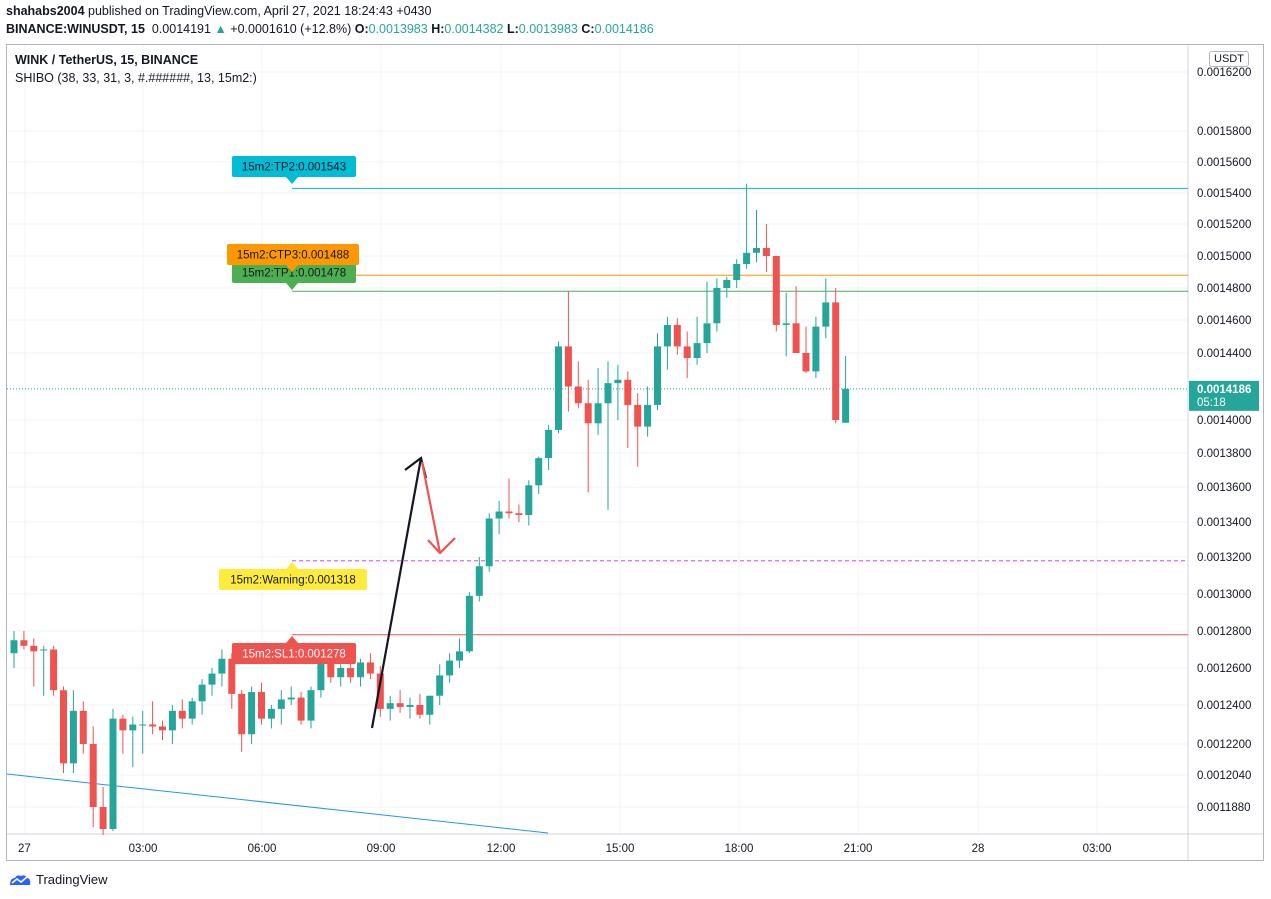  Describe the element at coordinates (396, 593) in the screenshot. I see `black-arrow-line` at that location.